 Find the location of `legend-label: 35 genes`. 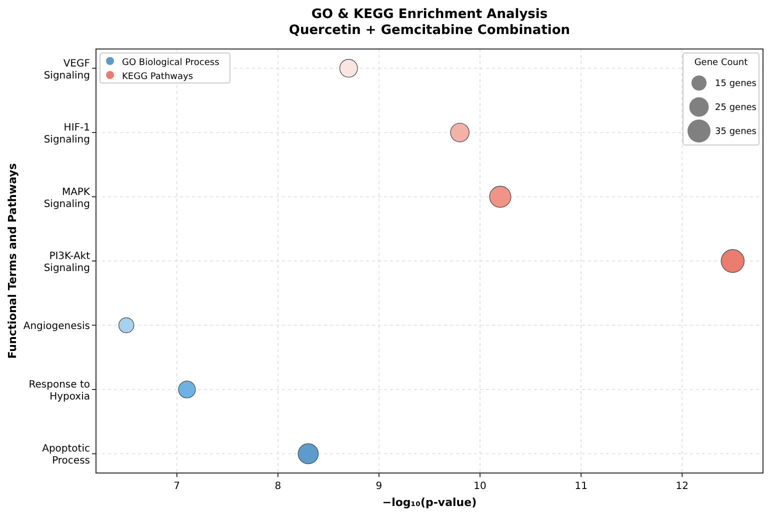

legend-label: 35 genes is located at coordinates (736, 132).